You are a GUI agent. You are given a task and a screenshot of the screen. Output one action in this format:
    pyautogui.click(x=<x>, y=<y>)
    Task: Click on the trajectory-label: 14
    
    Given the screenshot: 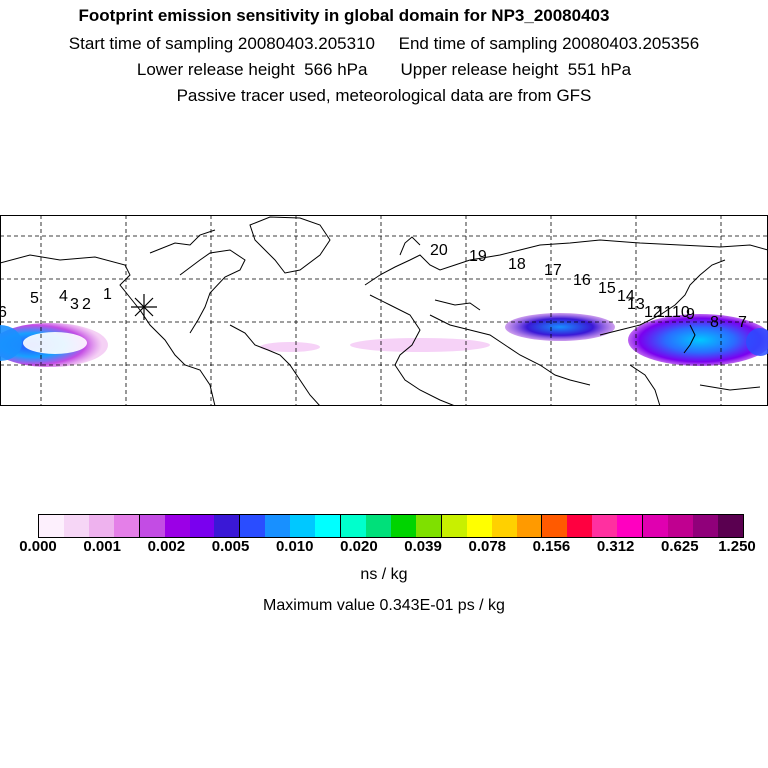 What is the action you would take?
    pyautogui.click(x=626, y=296)
    